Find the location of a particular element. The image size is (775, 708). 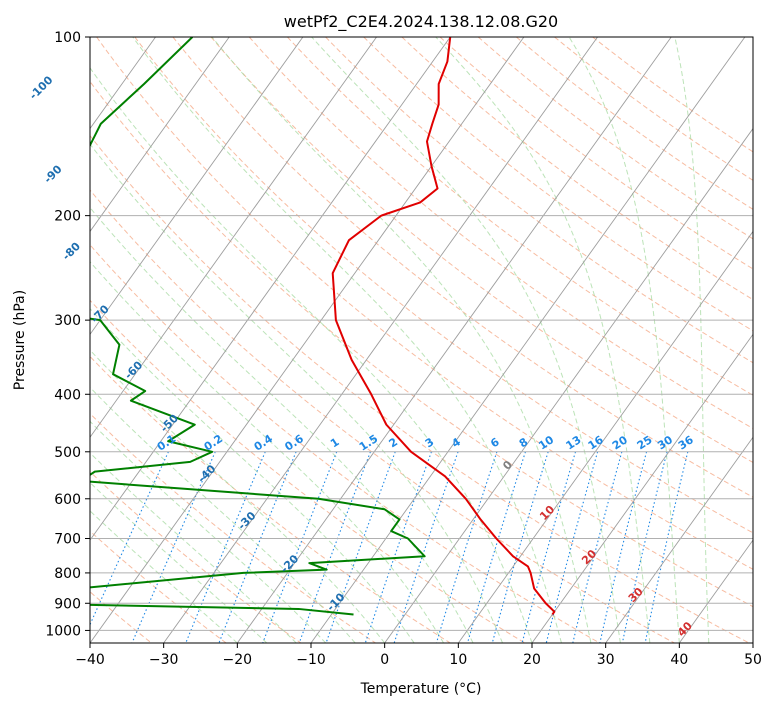

y-axis-title: Pressure (hPa) is located at coordinates (20, 340).